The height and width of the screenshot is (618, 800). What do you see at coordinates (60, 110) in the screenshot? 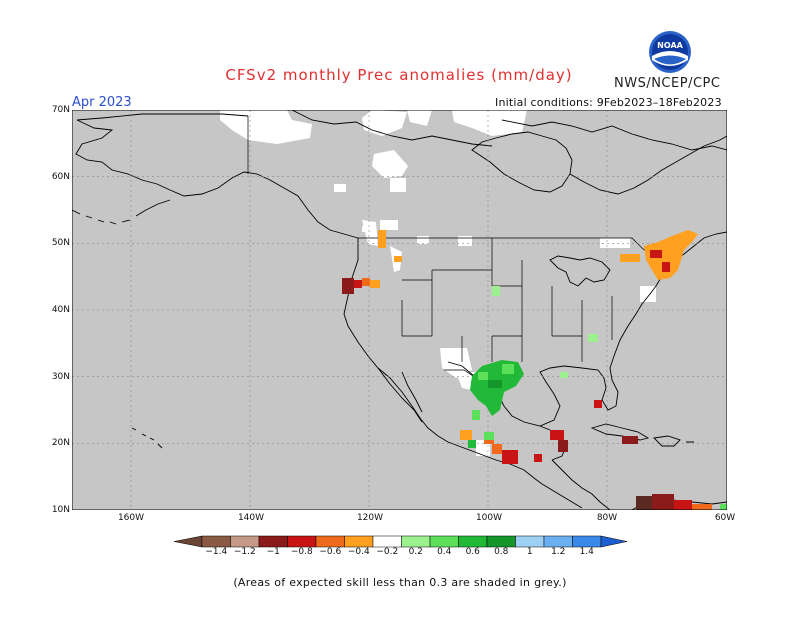
I see `lat-label-70n: 70N` at bounding box center [60, 110].